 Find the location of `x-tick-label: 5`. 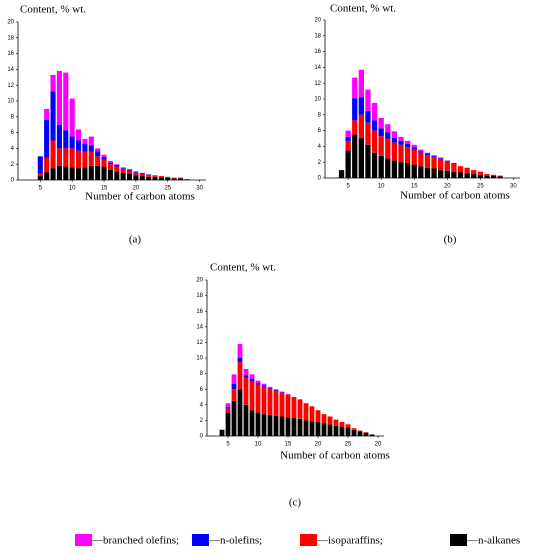

x-tick-label: 5 is located at coordinates (41, 189).